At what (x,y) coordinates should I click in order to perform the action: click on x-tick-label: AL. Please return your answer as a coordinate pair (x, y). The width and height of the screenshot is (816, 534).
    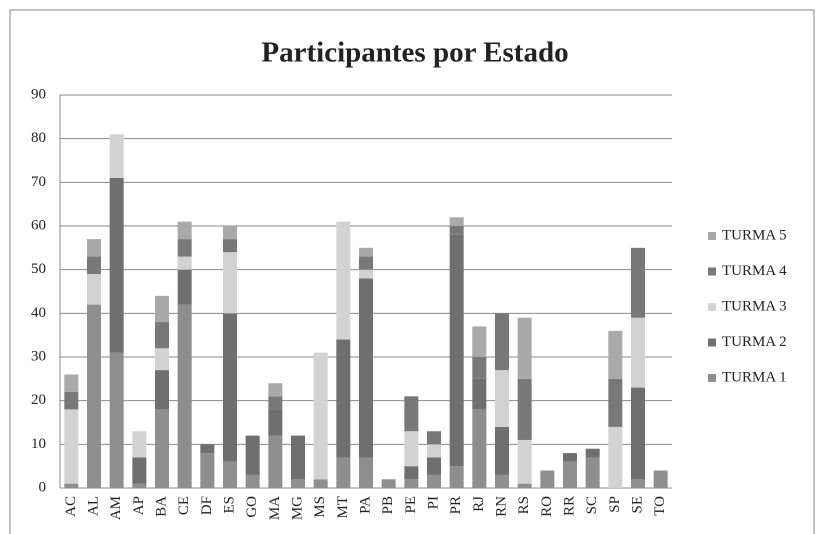
    Looking at the image, I should click on (93, 506).